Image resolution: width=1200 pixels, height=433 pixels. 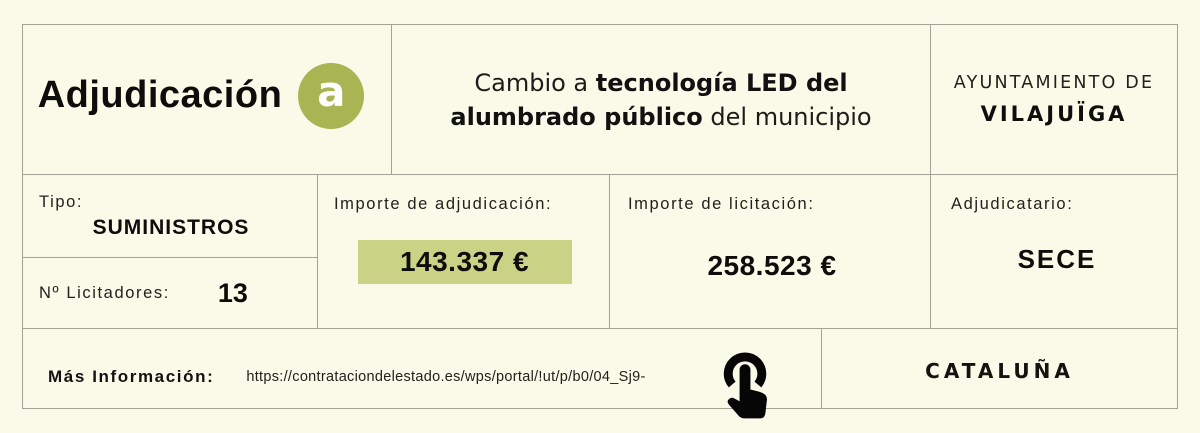 What do you see at coordinates (443, 204) in the screenshot?
I see `award-amount-label: Importe de adjudicación:` at bounding box center [443, 204].